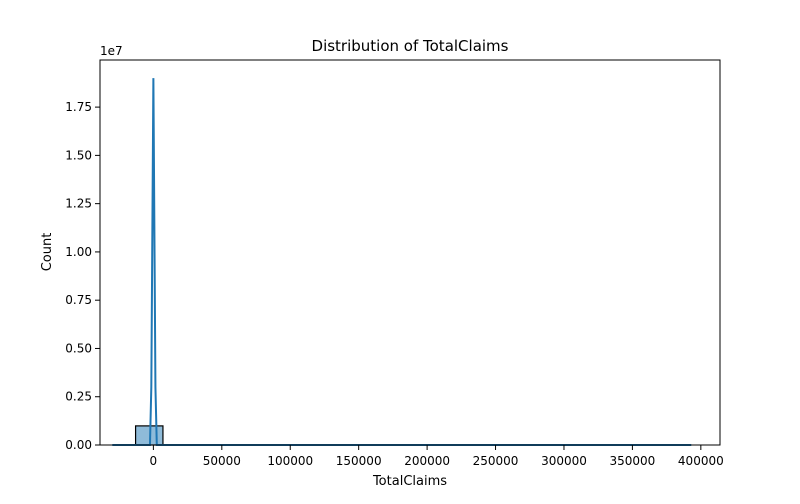 The image size is (800, 504). I want to click on x-tick-label: 150000, so click(359, 461).